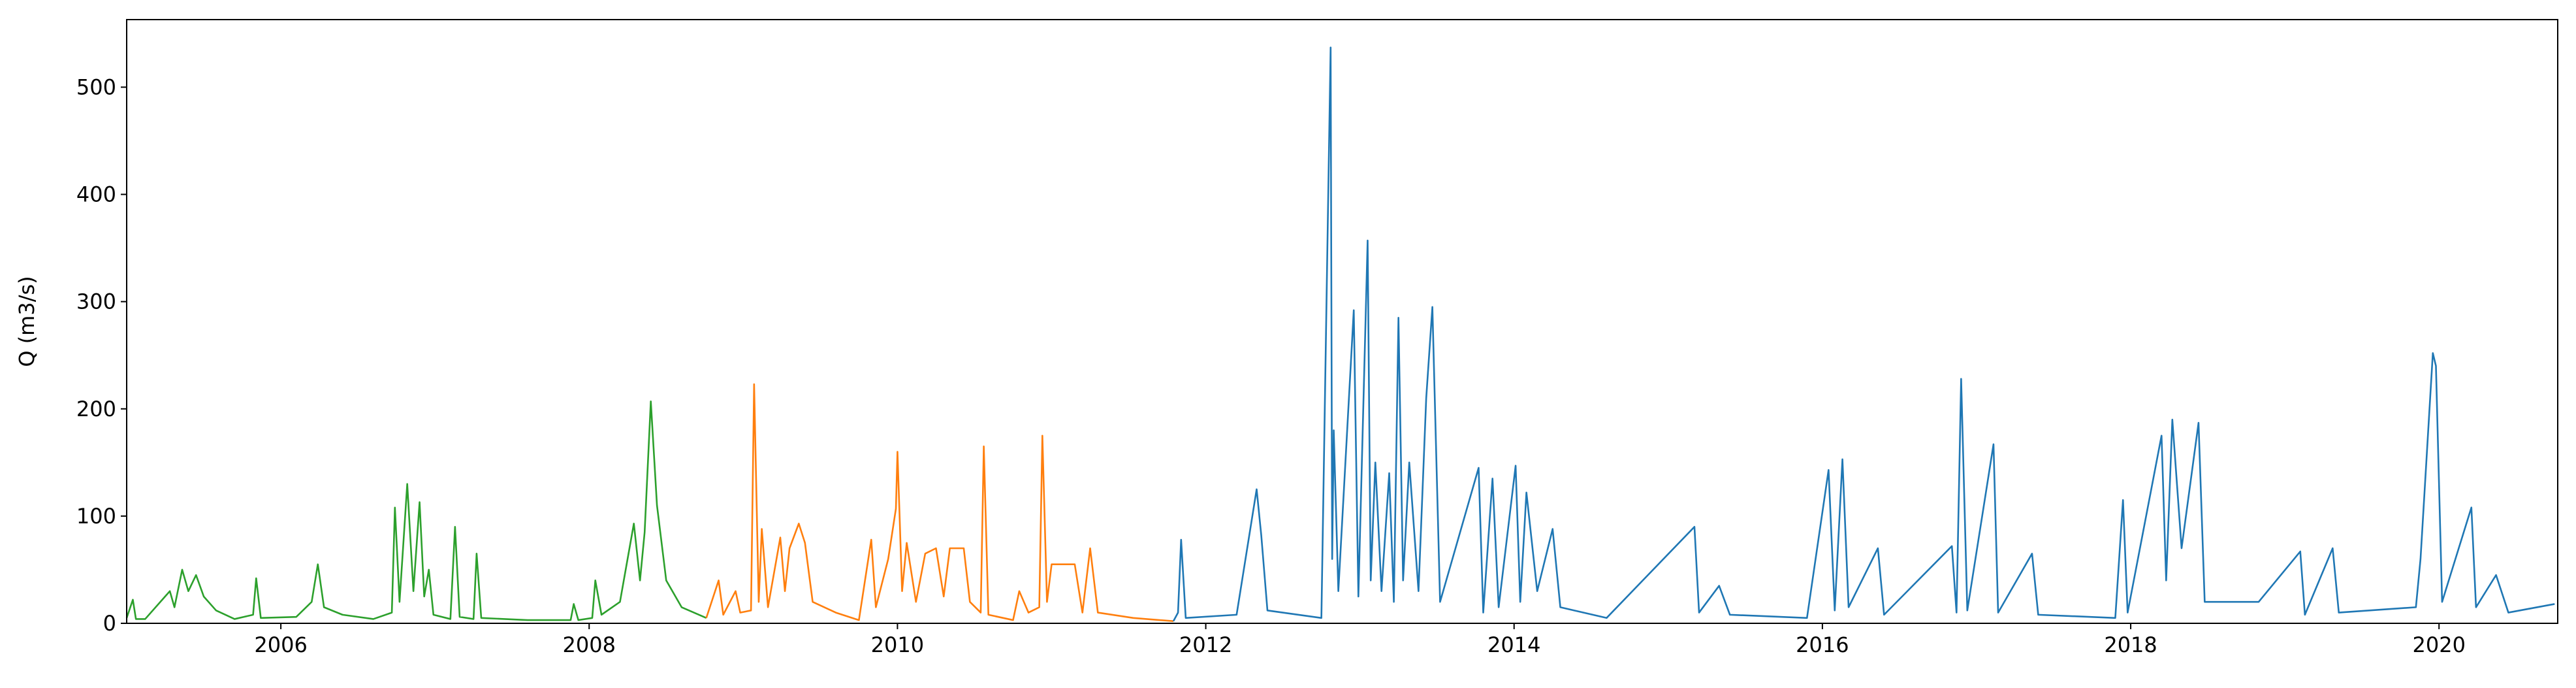 The width and height of the screenshot is (2576, 688). What do you see at coordinates (109, 623) in the screenshot?
I see `y-tick-label: 0` at bounding box center [109, 623].